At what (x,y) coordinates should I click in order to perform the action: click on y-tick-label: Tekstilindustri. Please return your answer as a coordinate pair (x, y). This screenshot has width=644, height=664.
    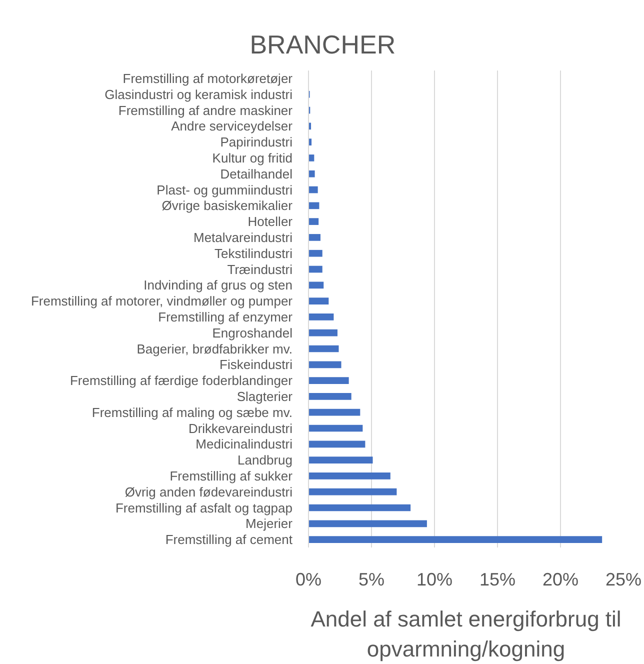
    Looking at the image, I should click on (253, 253).